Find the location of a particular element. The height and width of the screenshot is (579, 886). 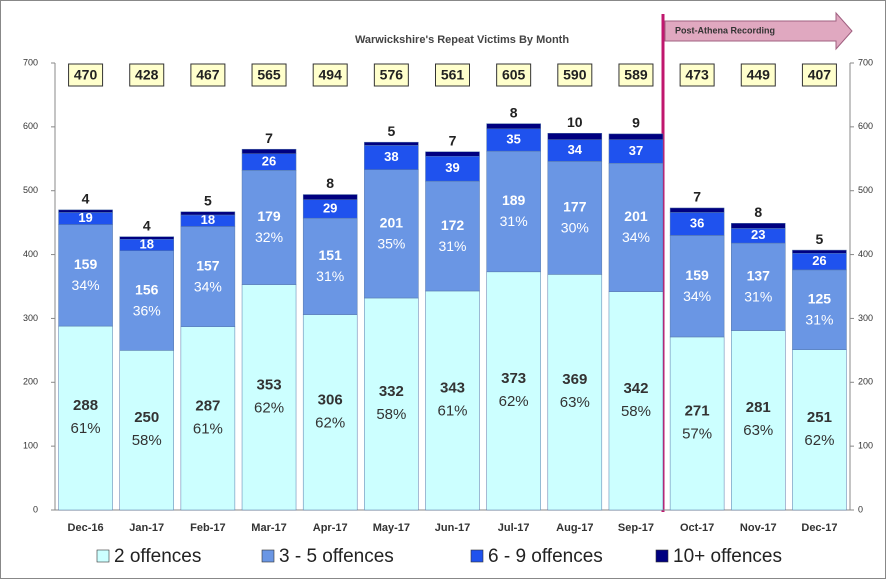

data-label: 201 is located at coordinates (636, 216).